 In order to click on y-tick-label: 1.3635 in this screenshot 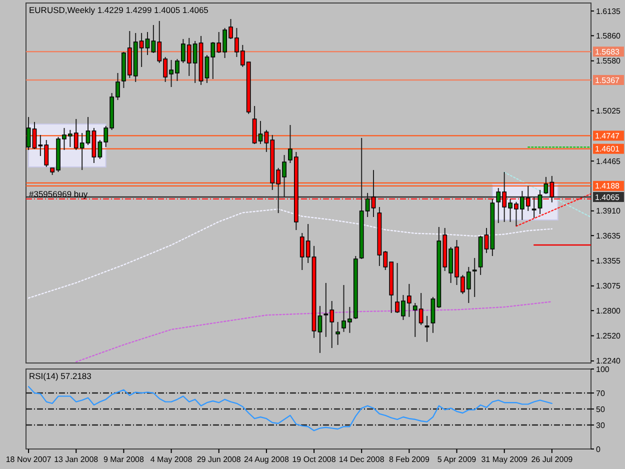, I will do `click(609, 235)`.